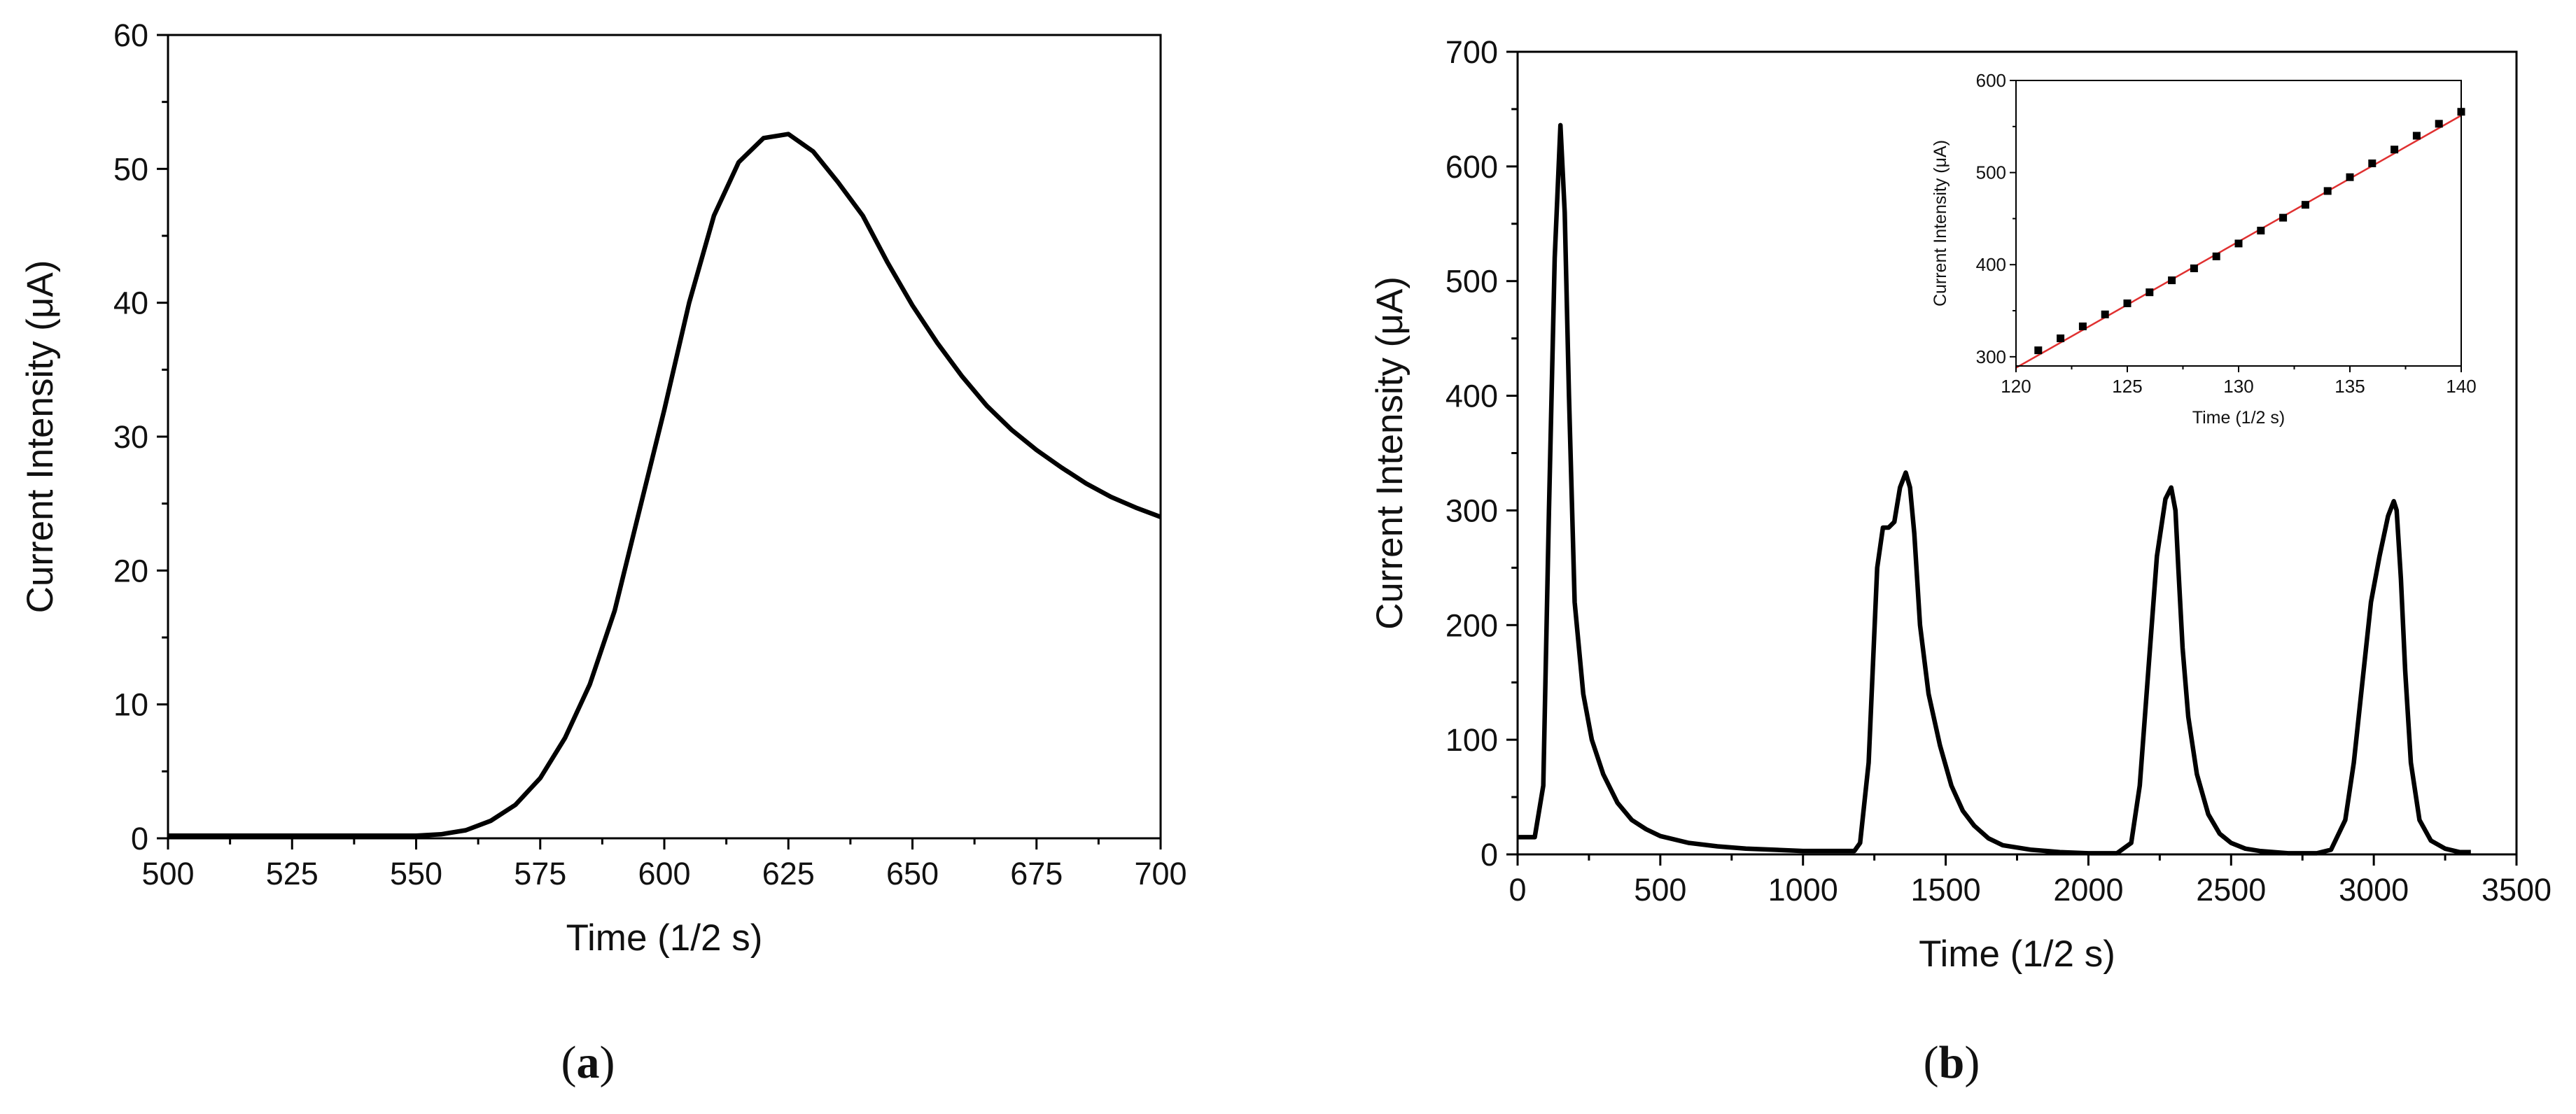 The width and height of the screenshot is (2576, 1114). Describe the element at coordinates (2127, 386) in the screenshot. I see `inset-x-tick-label: 125` at that location.